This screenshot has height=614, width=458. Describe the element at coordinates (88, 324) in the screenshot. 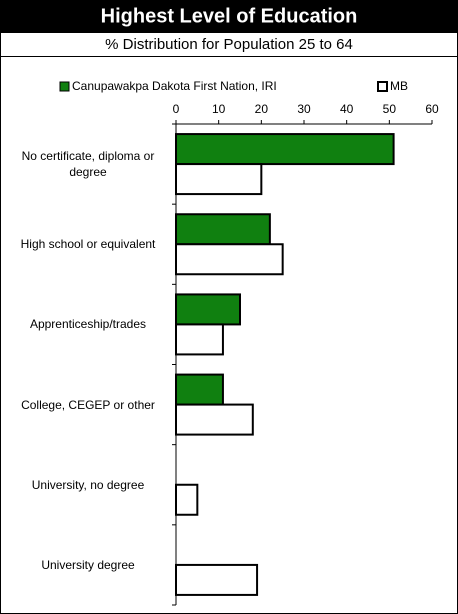

I see `y-tick-label: Apprenticeship/trades` at that location.